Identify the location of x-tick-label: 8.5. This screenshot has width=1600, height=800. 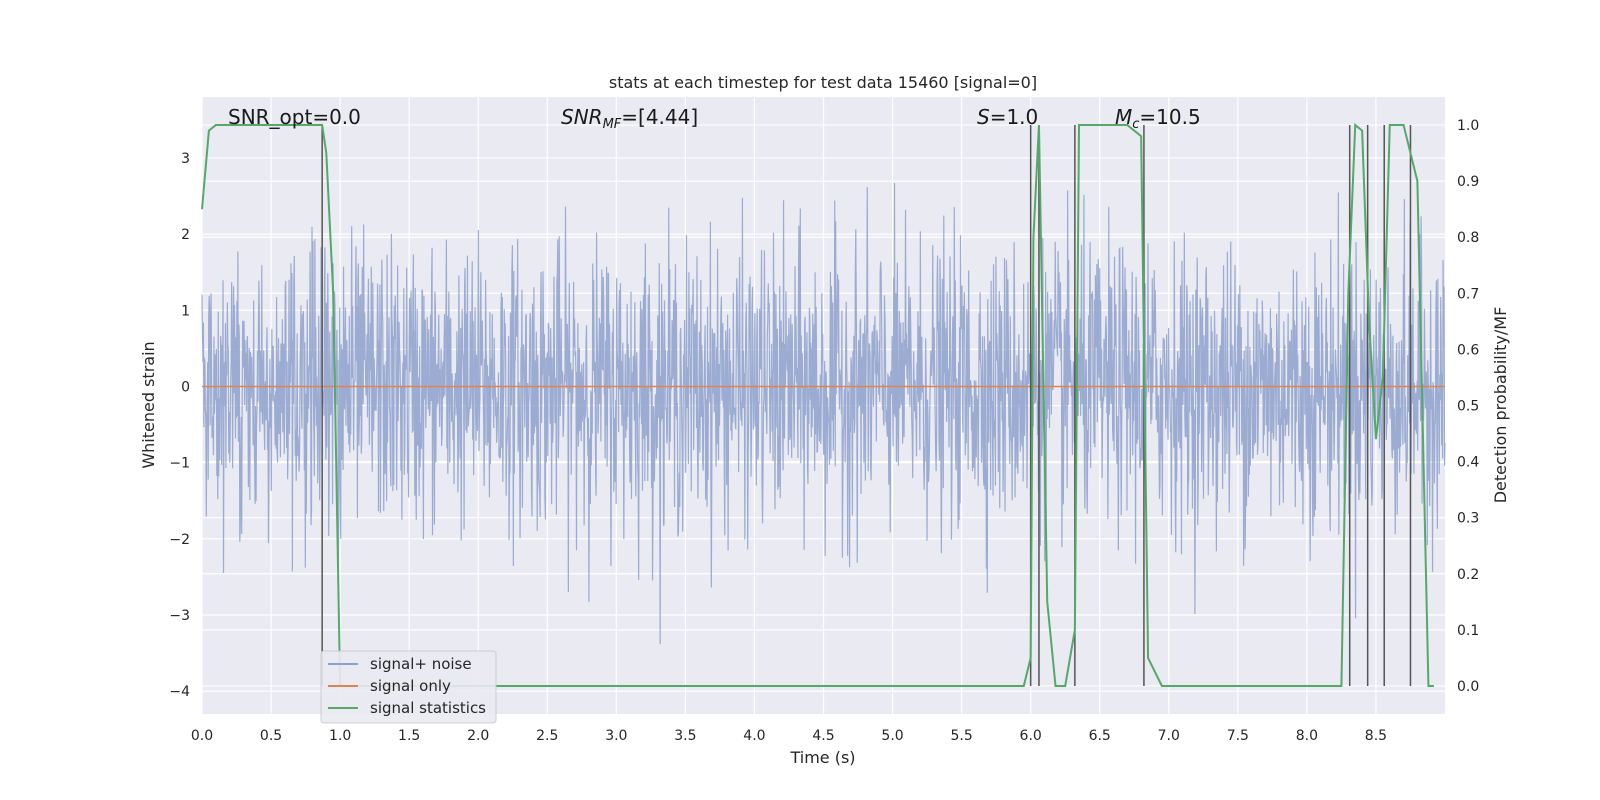
(1376, 736).